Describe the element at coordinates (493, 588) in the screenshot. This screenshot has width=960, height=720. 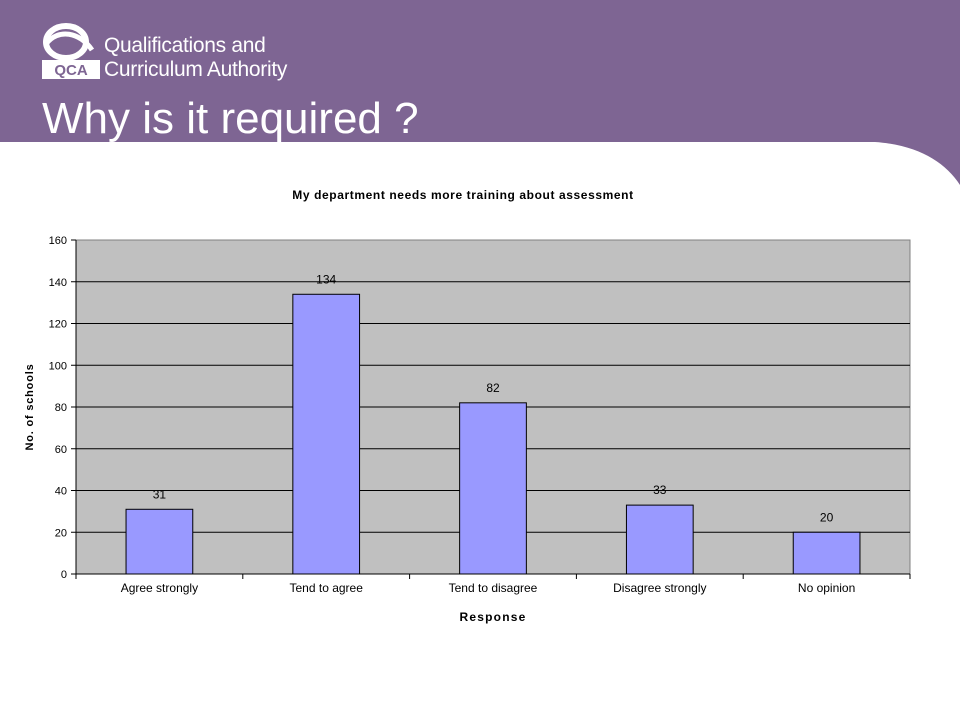
I see `x-tick-label: Tend to disagree` at that location.